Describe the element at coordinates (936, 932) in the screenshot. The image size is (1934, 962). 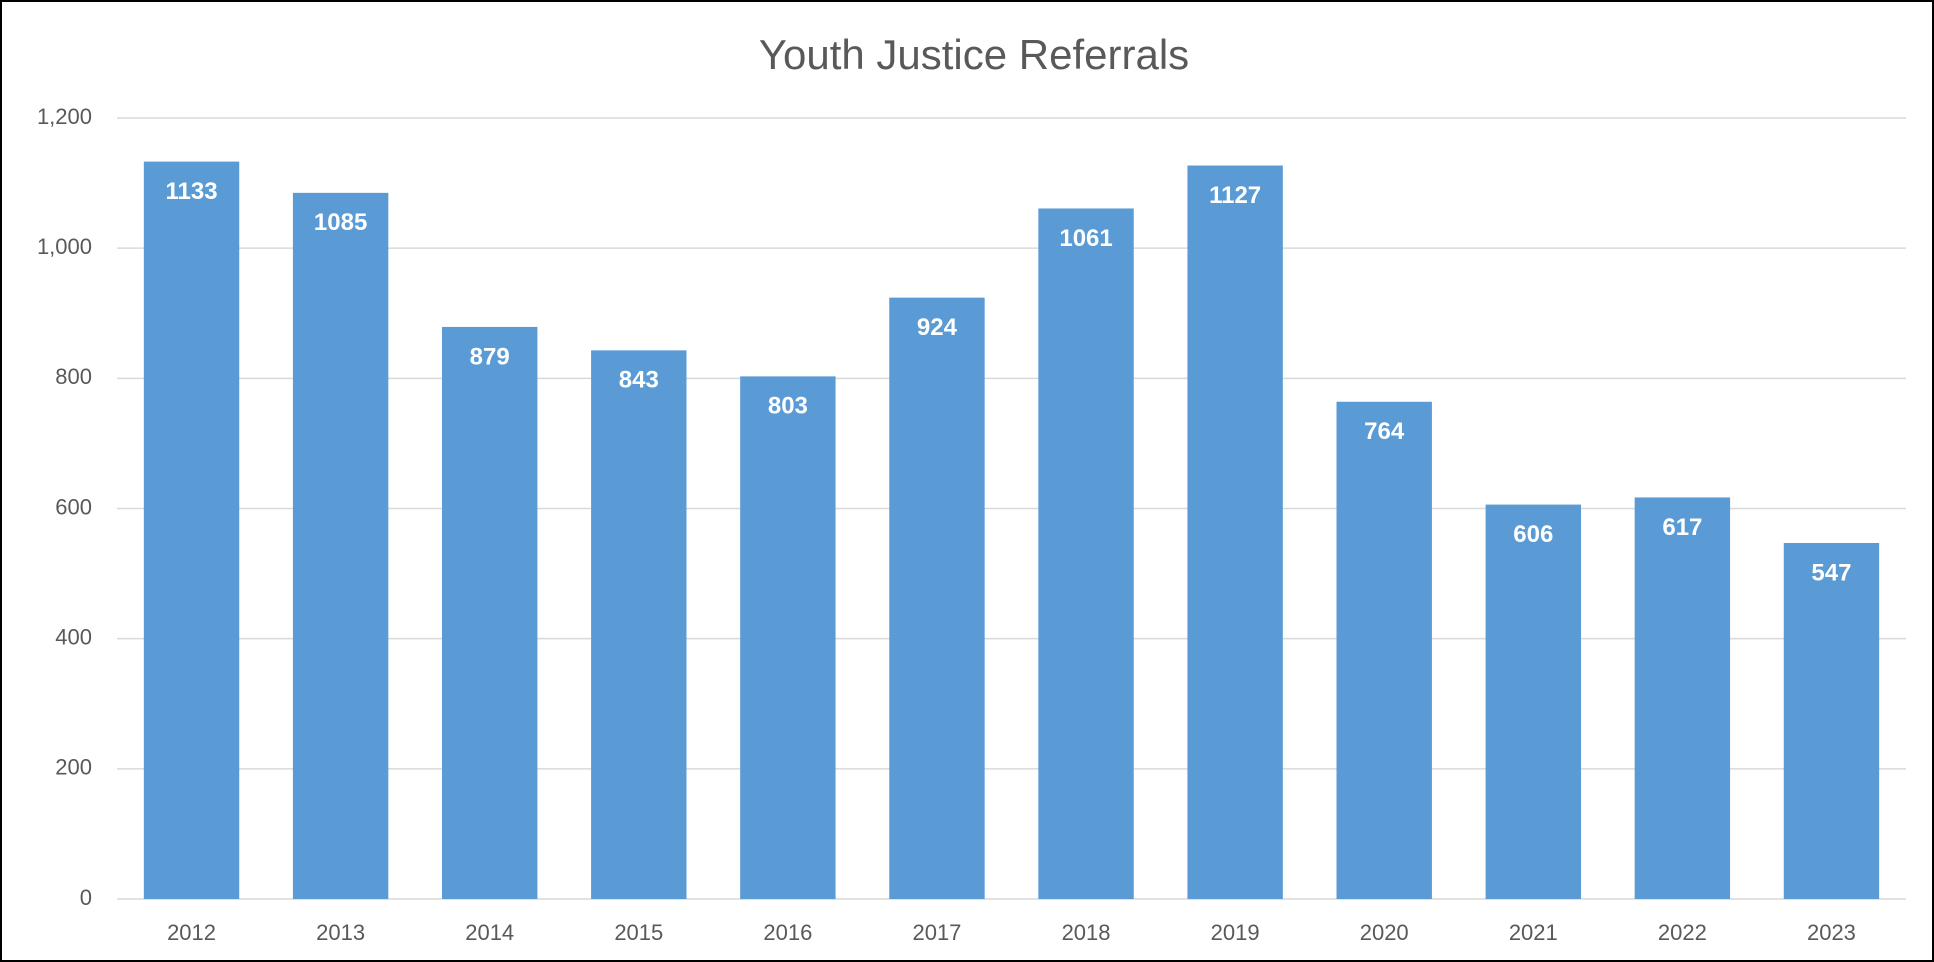
I see `x-tick-label: 2017` at that location.